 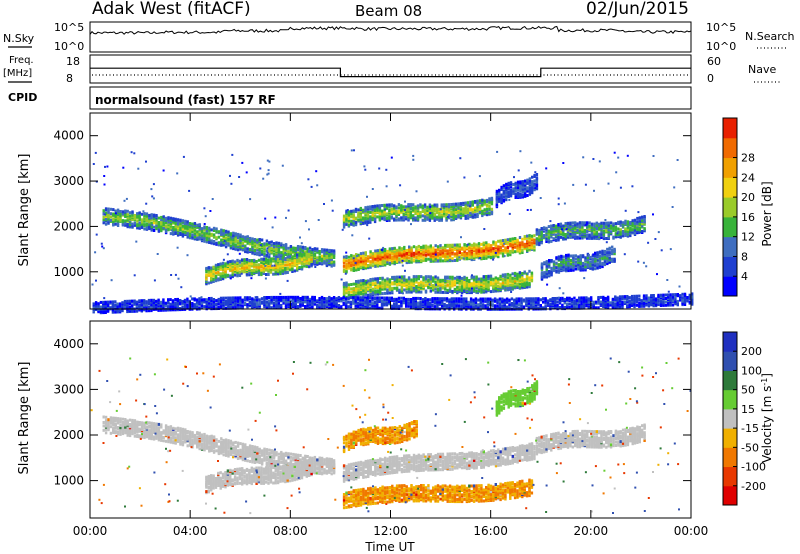 I want to click on freq-tick-top: 18, so click(x=73, y=61).